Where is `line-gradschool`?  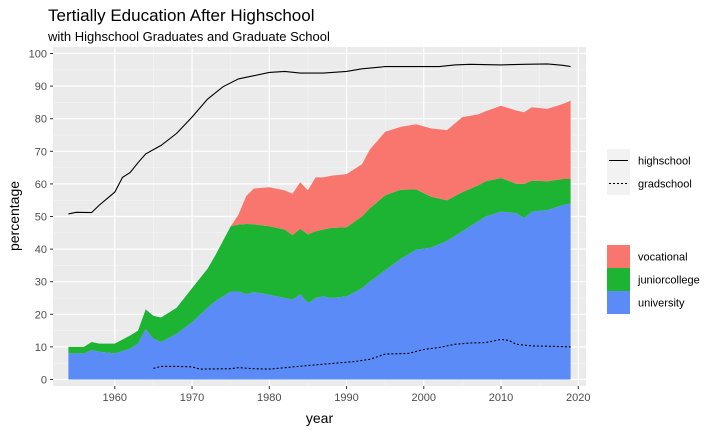
line-gradschool is located at coordinates (362, 354).